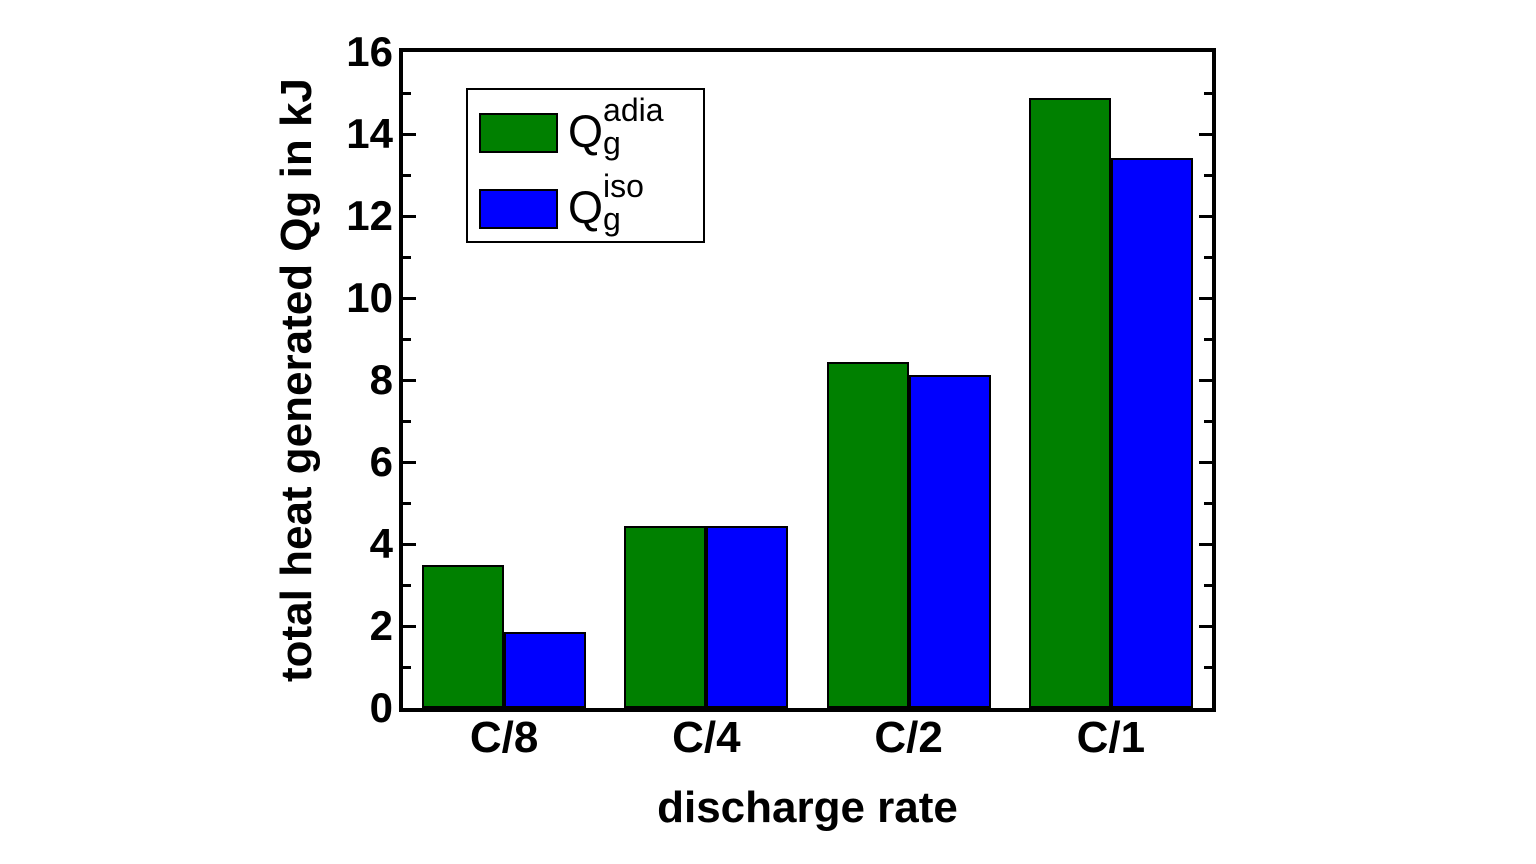 The width and height of the screenshot is (1536, 864). Describe the element at coordinates (463, 636) in the screenshot. I see `adia-bar-C8` at that location.